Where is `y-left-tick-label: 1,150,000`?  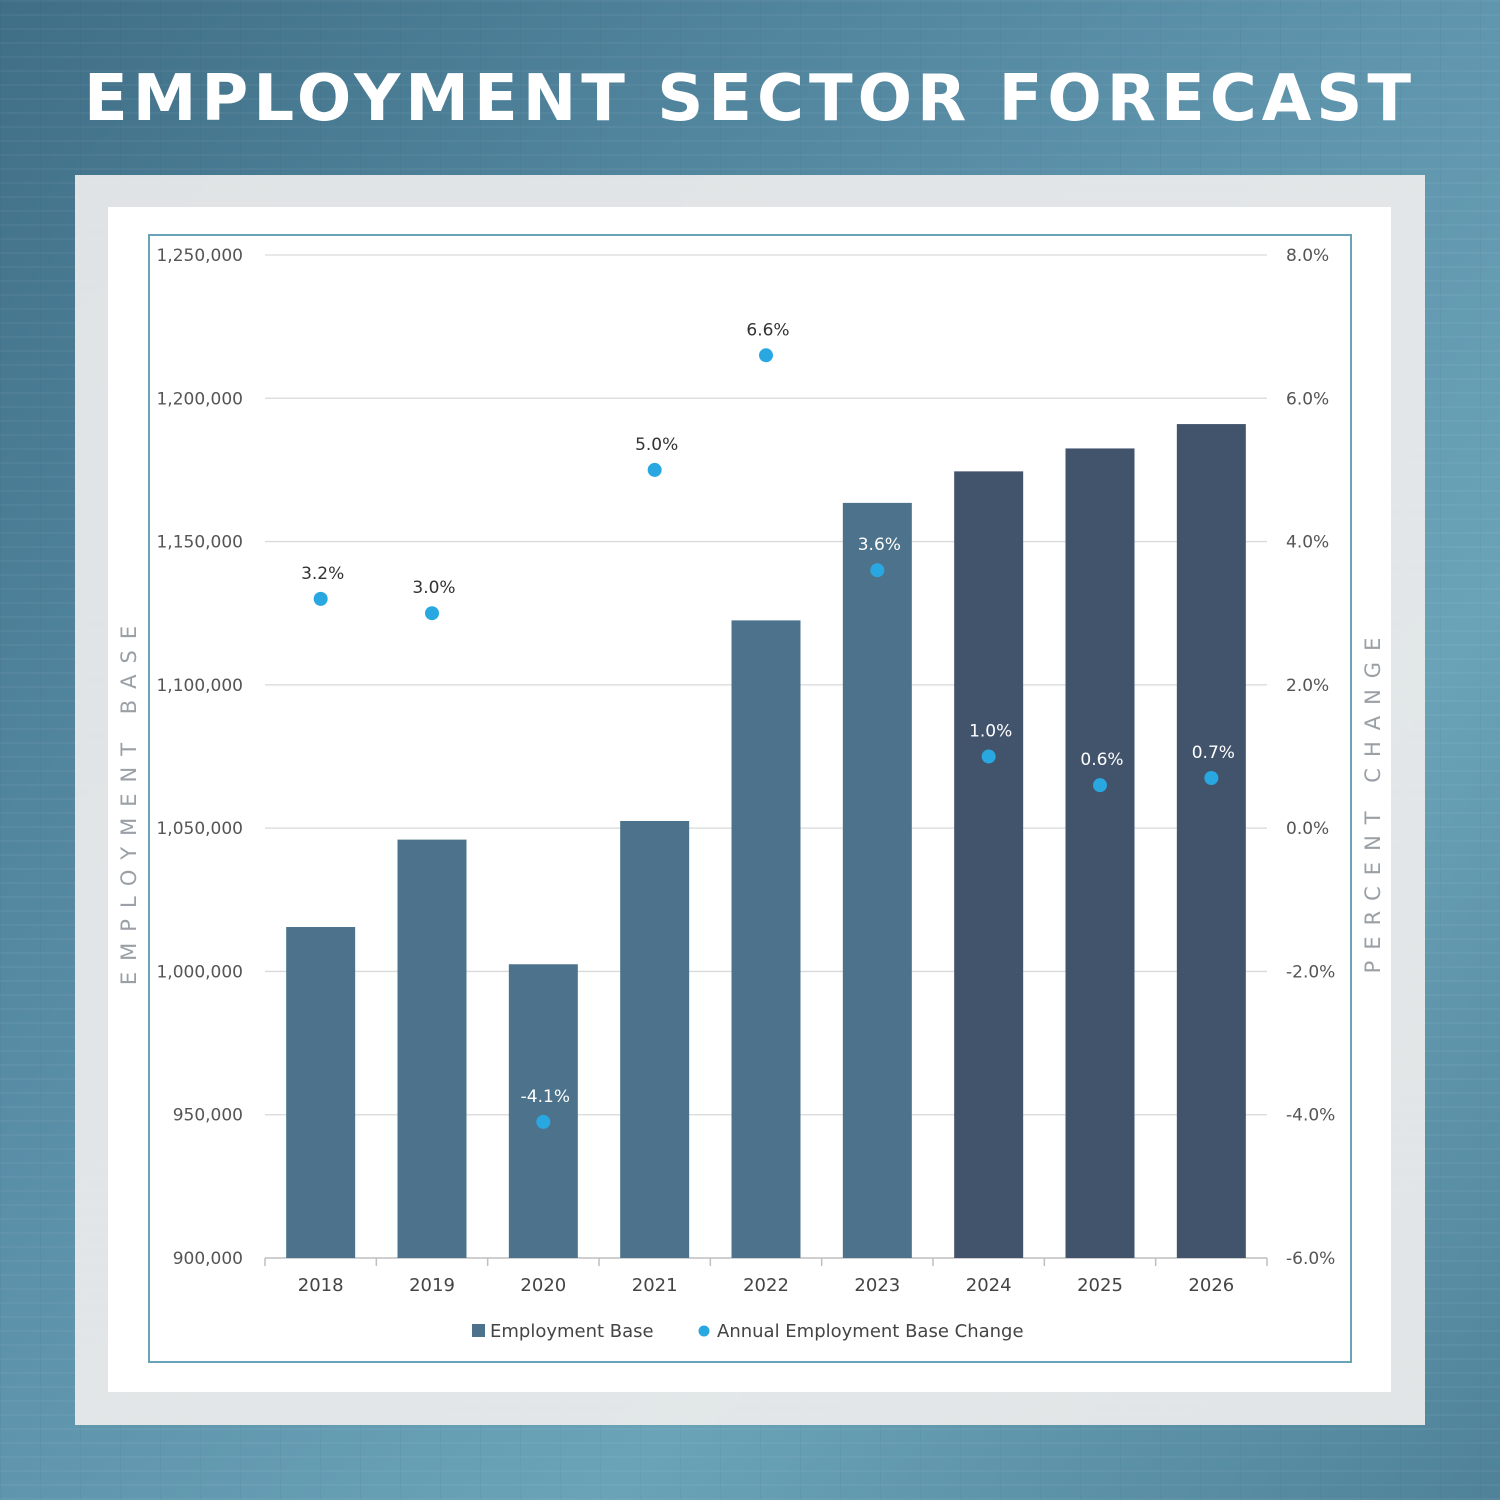
y-left-tick-label: 1,150,000 is located at coordinates (199, 543).